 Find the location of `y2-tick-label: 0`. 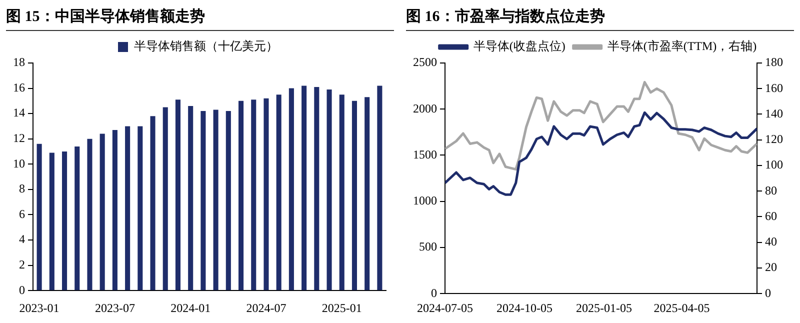

y2-tick-label: 0 is located at coordinates (768, 293).